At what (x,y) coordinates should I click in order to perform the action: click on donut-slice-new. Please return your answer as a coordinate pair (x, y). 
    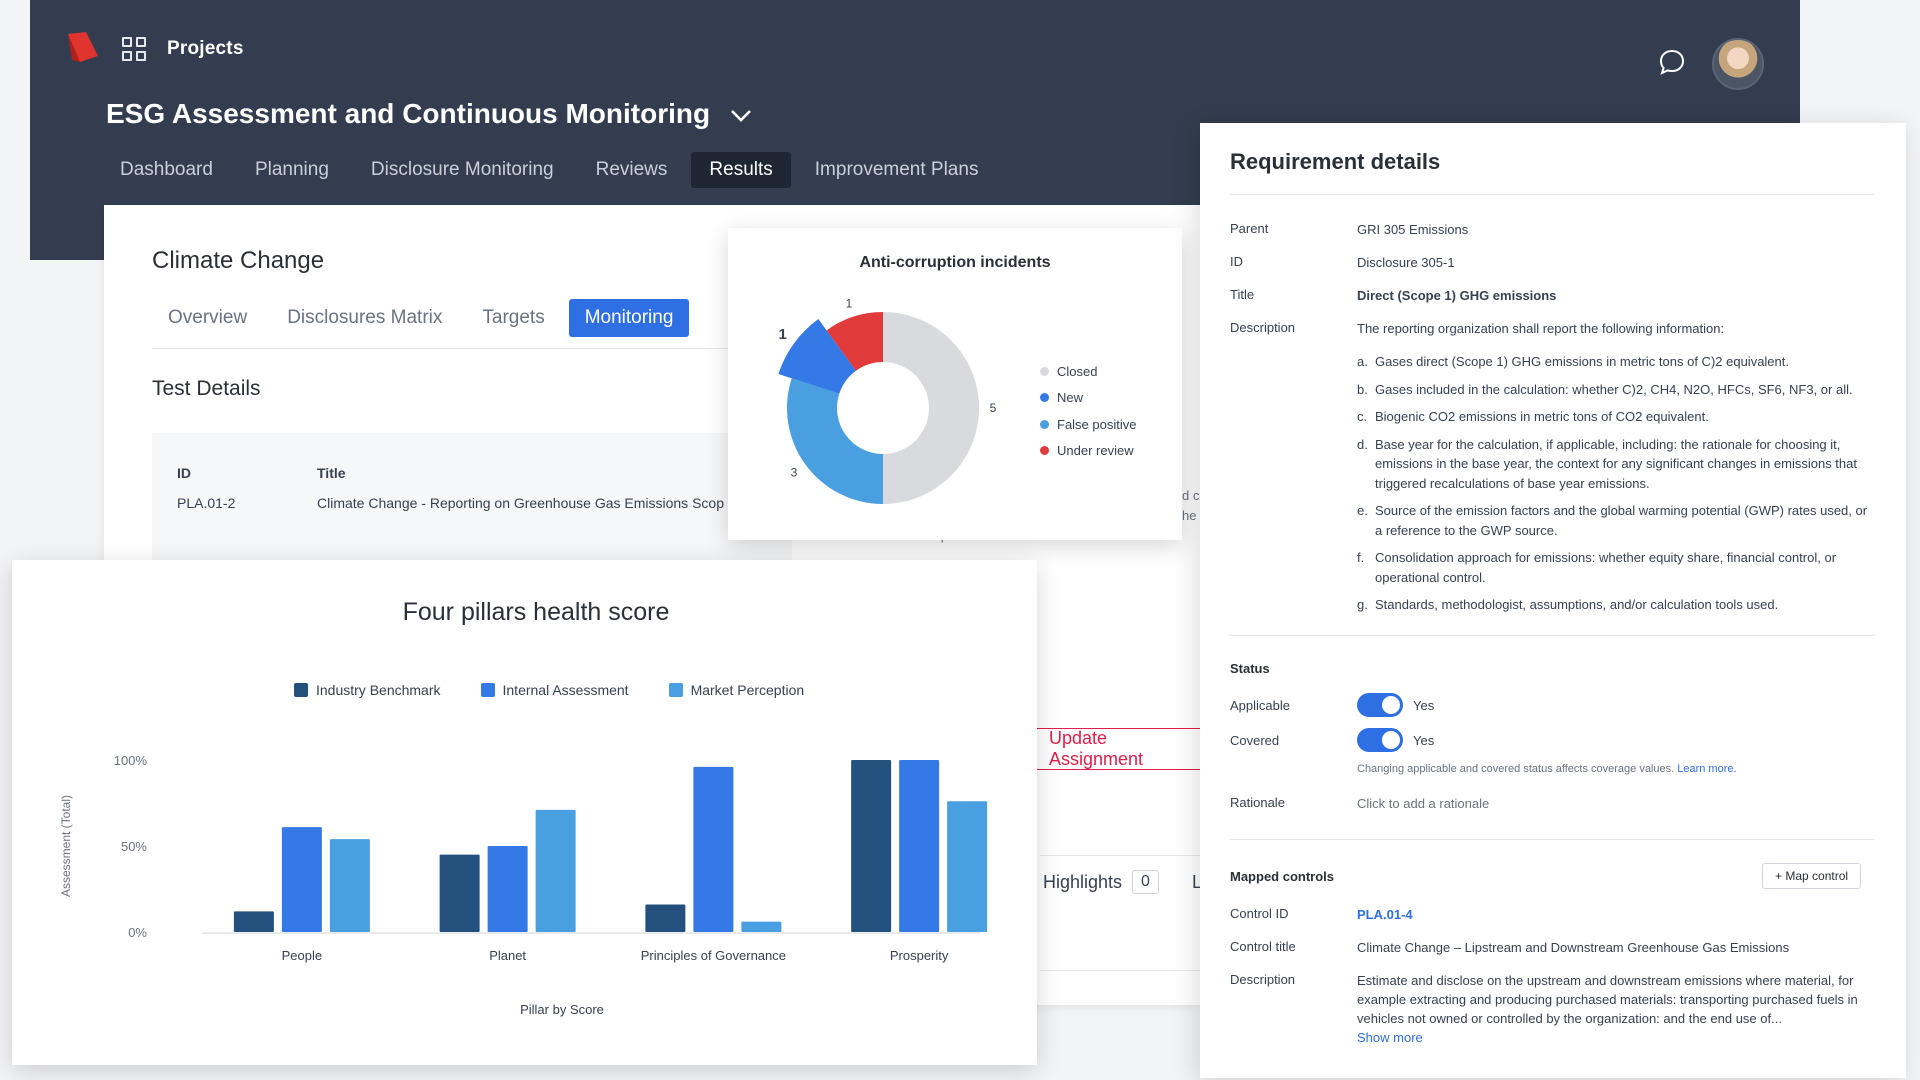
    Looking at the image, I should click on (817, 356).